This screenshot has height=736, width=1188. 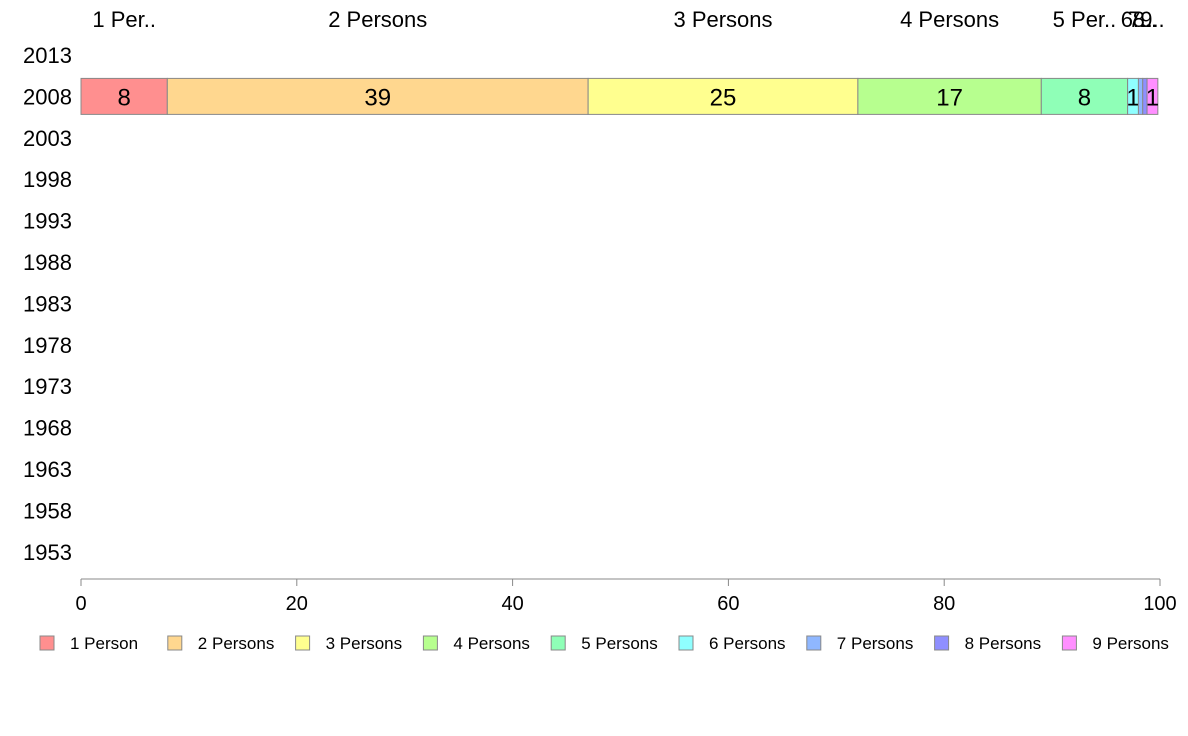 I want to click on x-tick-label-80: 80, so click(x=944, y=604).